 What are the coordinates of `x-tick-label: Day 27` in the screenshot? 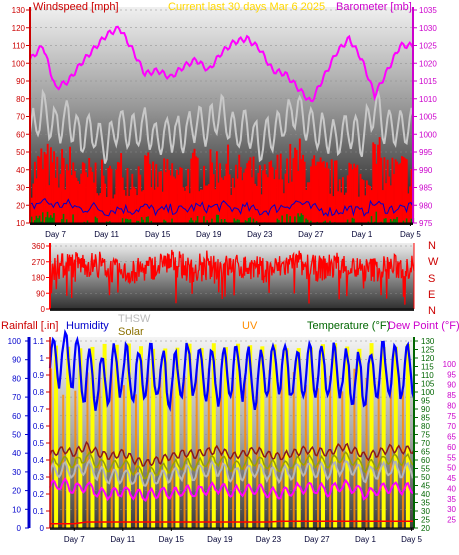 It's located at (311, 234).